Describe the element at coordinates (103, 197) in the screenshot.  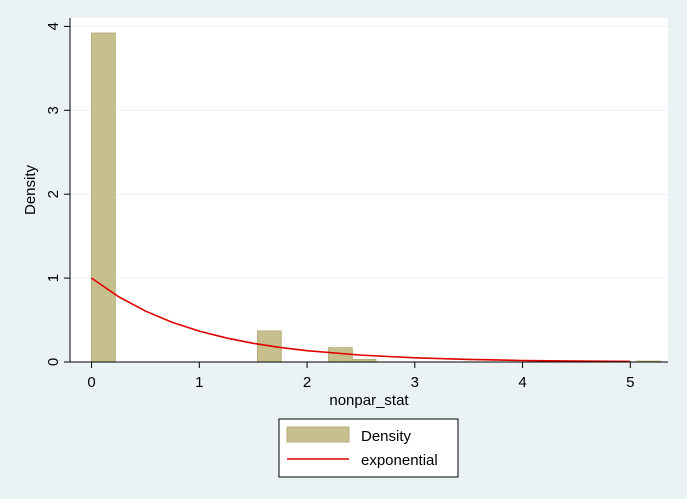
I see `histogram-bar` at that location.